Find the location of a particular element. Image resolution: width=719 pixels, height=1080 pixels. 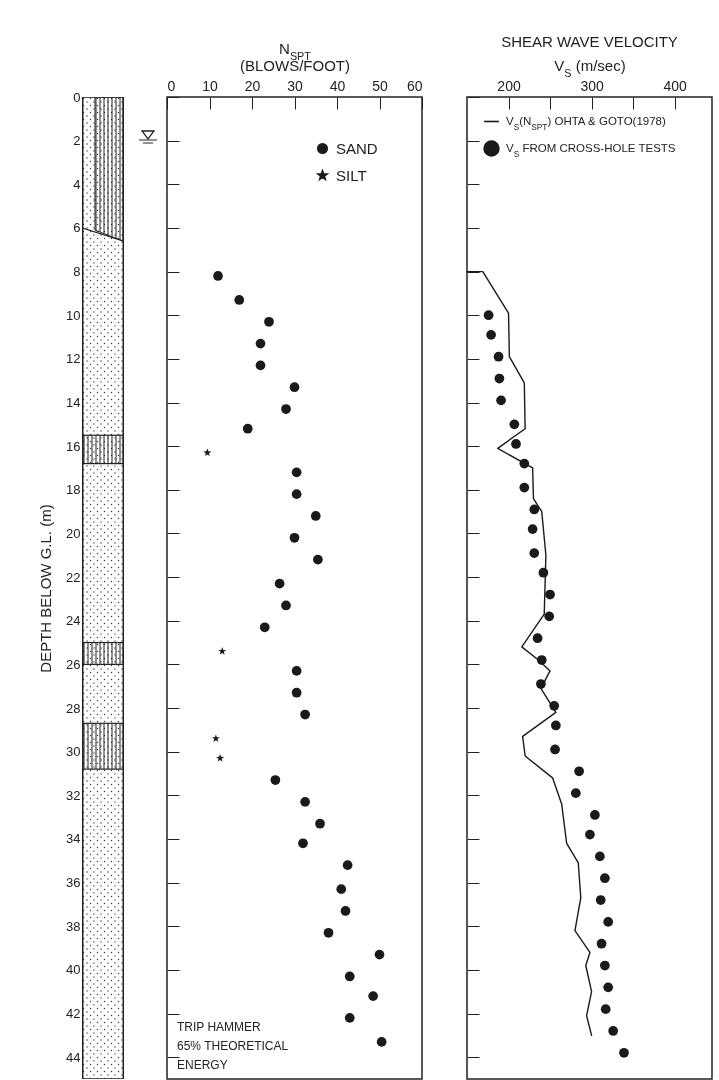

y-tick-label: 12 is located at coordinates (73, 359).